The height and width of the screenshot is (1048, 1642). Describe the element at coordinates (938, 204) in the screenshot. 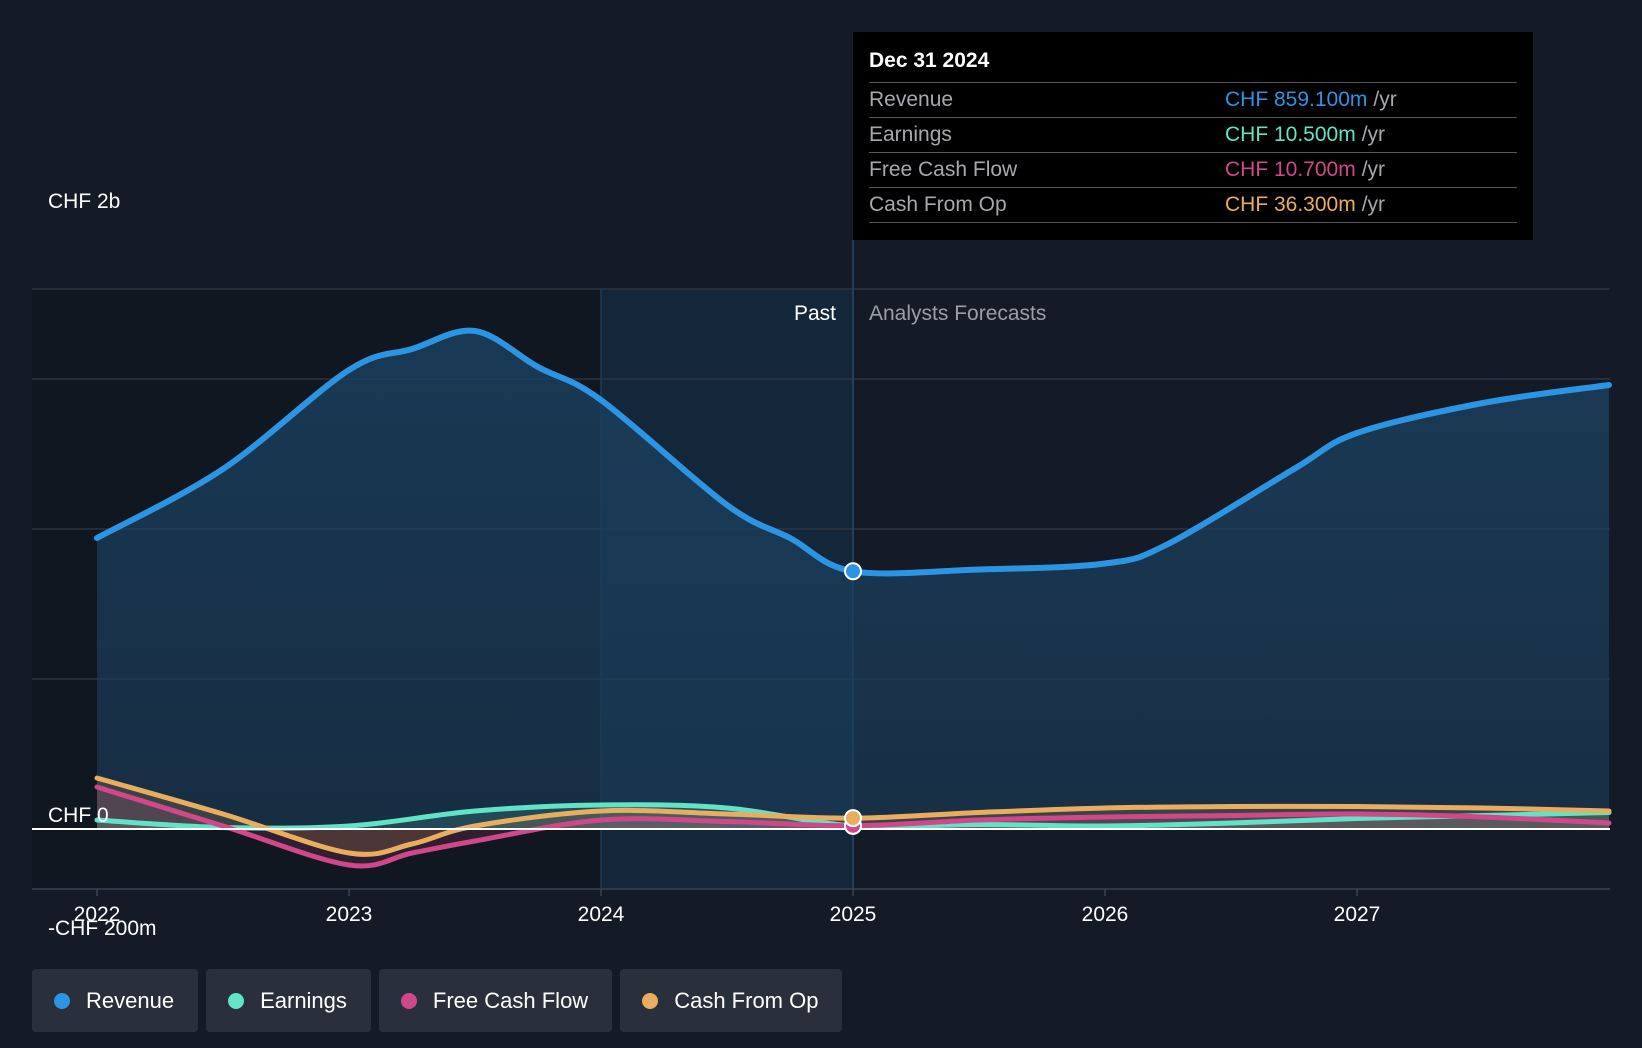

I see `tooltip-label: Cash From Op` at that location.